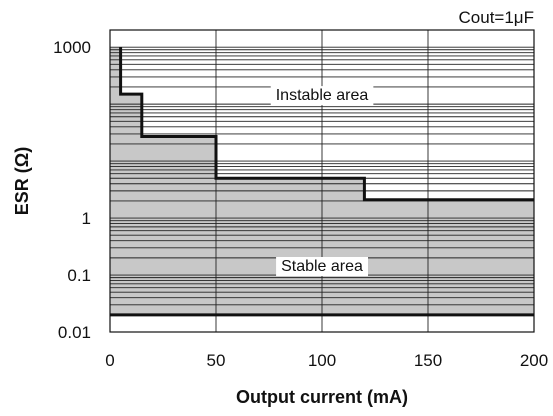 This screenshot has width=553, height=416. What do you see at coordinates (74, 332) in the screenshot?
I see `y-tick-label: 0.01` at bounding box center [74, 332].